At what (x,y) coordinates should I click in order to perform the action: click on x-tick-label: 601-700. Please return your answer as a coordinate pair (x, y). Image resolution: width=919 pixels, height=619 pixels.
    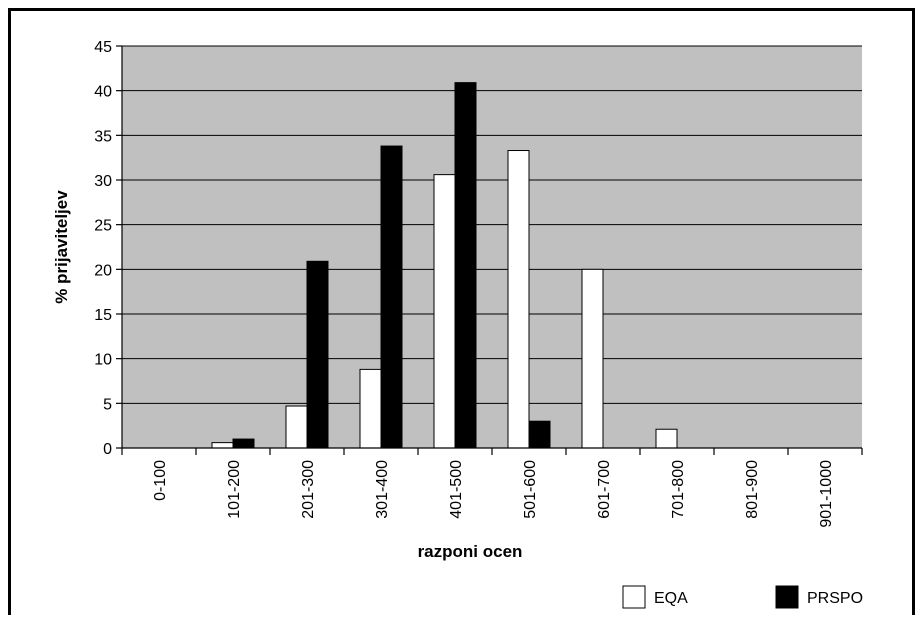
    Looking at the image, I should click on (604, 489).